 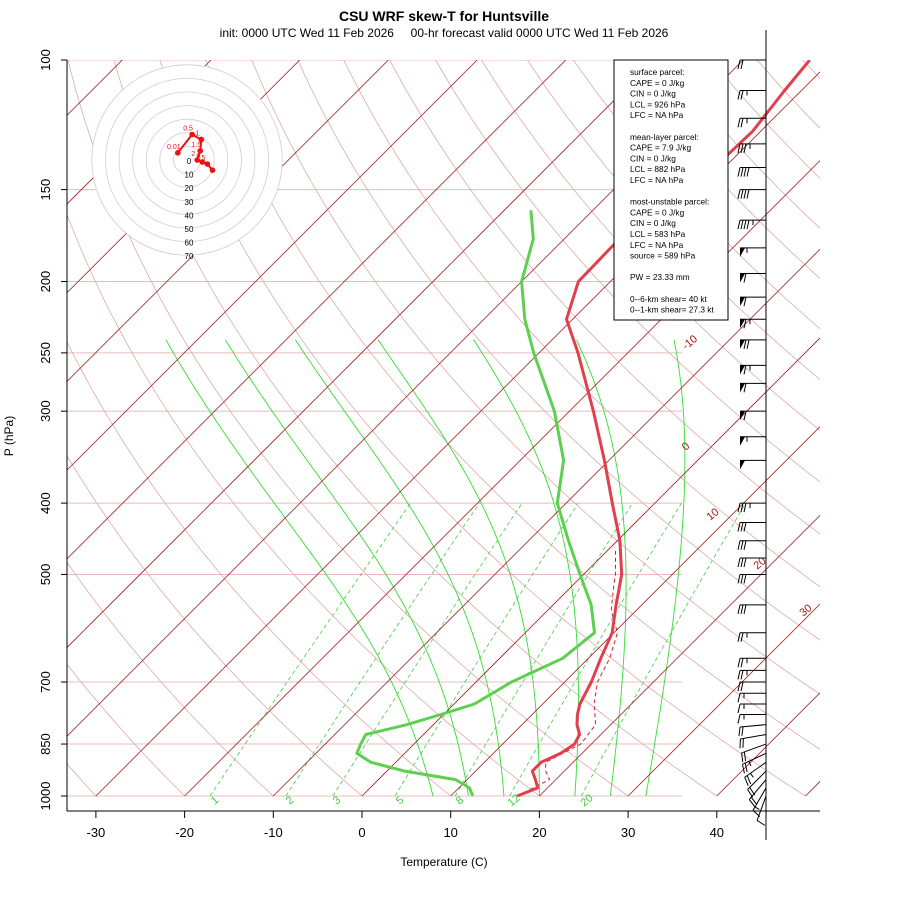 What do you see at coordinates (45, 503) in the screenshot?
I see `y-tick-label: 400` at bounding box center [45, 503].